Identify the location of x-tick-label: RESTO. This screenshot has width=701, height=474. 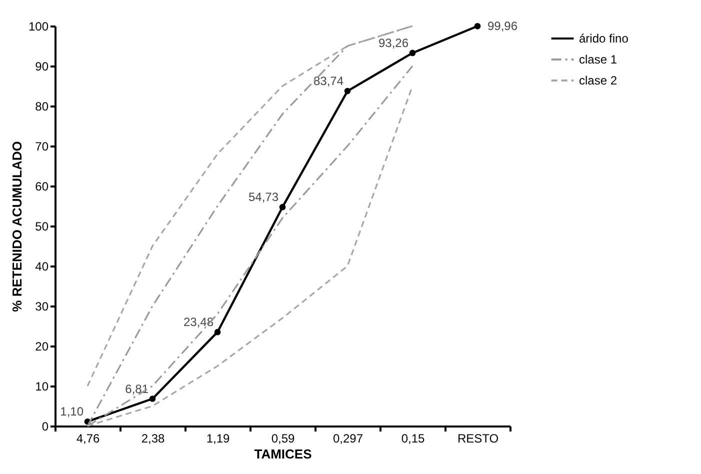
(478, 439).